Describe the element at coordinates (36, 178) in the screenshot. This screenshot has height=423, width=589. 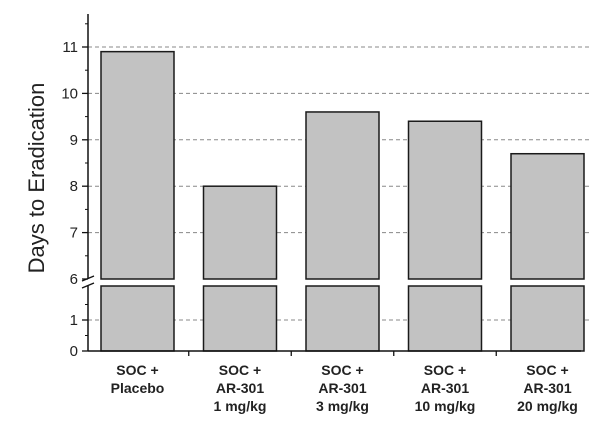
I see `y-axis-title: Days to Eradication` at that location.